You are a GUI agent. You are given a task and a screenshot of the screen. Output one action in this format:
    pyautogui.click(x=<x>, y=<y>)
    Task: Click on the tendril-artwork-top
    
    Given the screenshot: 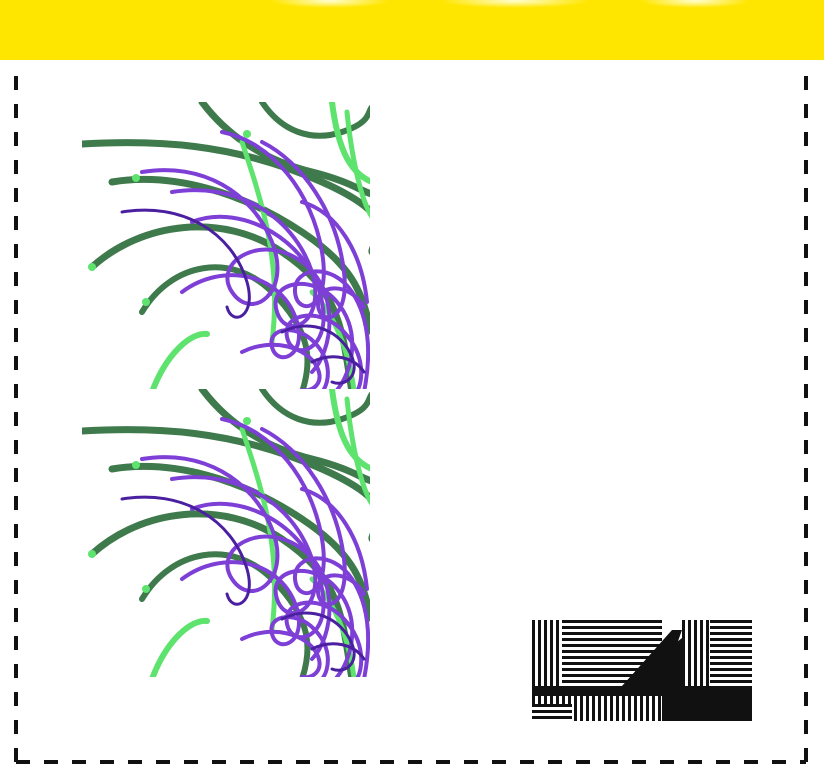 What is the action you would take?
    pyautogui.click(x=226, y=246)
    